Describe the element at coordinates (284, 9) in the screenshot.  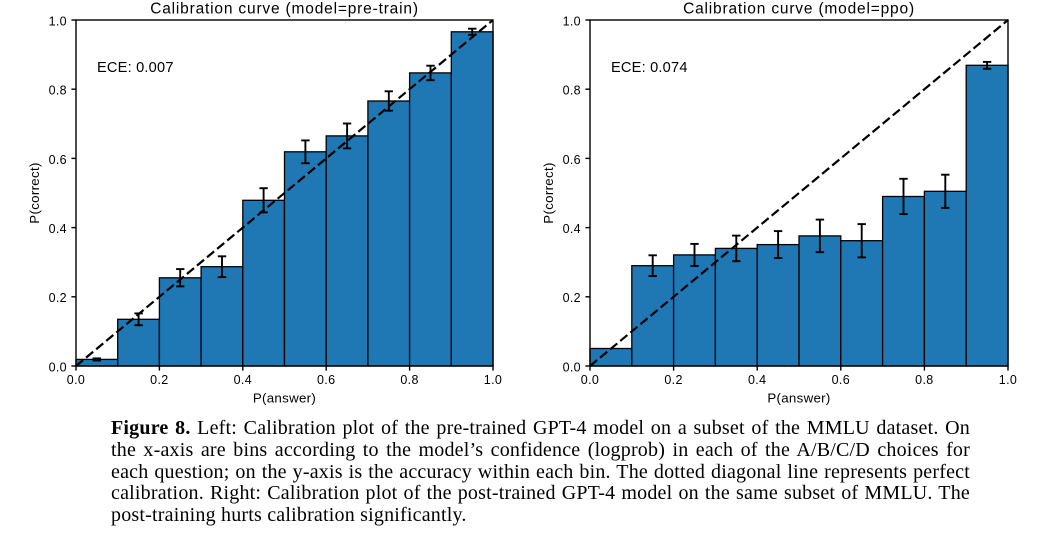
I see `svg-text:Calibration curve (model=pre-t: Calibration curve (model=pre-train)` at that location.